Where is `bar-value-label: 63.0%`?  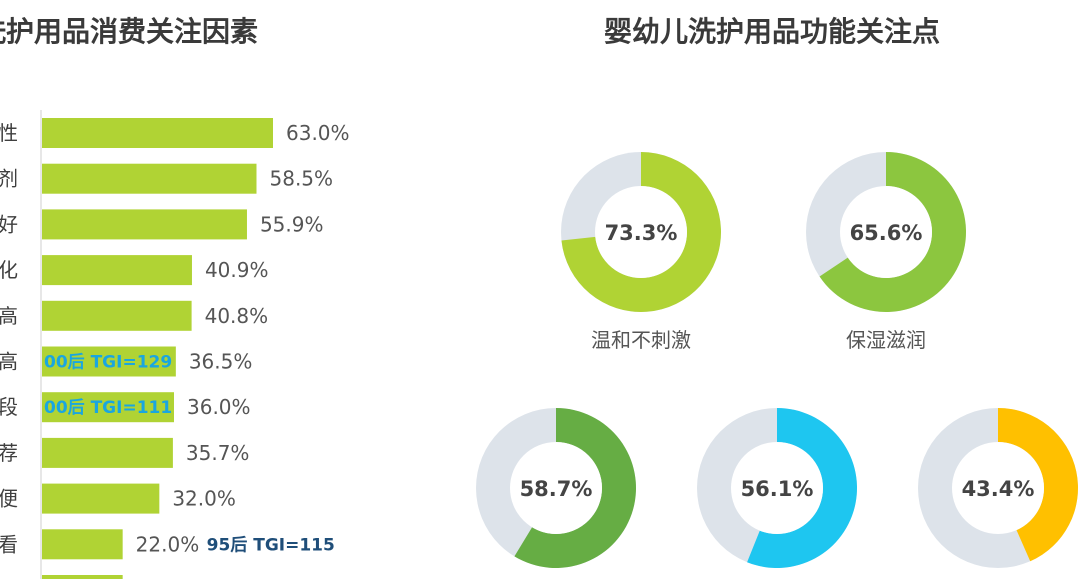 bar-value-label: 63.0% is located at coordinates (318, 133).